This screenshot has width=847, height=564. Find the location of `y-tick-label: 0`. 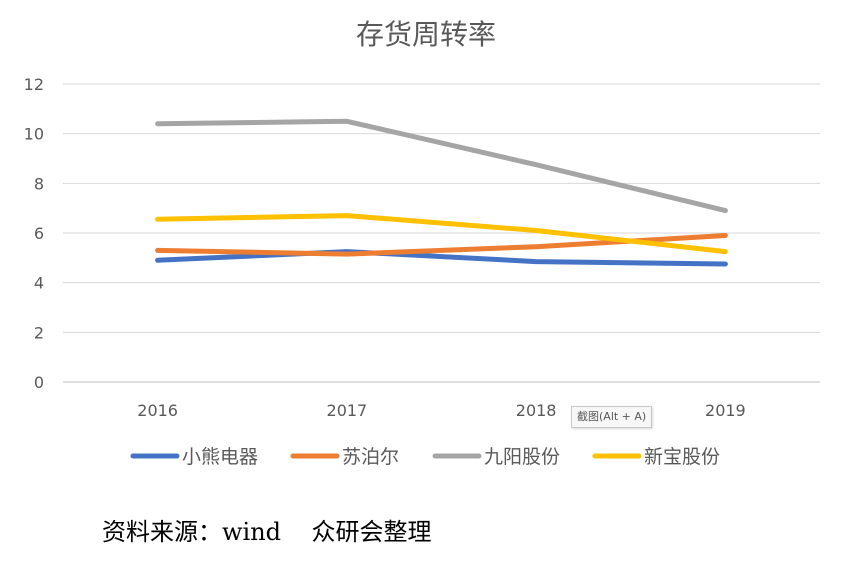

y-tick-label: 0 is located at coordinates (39, 382).